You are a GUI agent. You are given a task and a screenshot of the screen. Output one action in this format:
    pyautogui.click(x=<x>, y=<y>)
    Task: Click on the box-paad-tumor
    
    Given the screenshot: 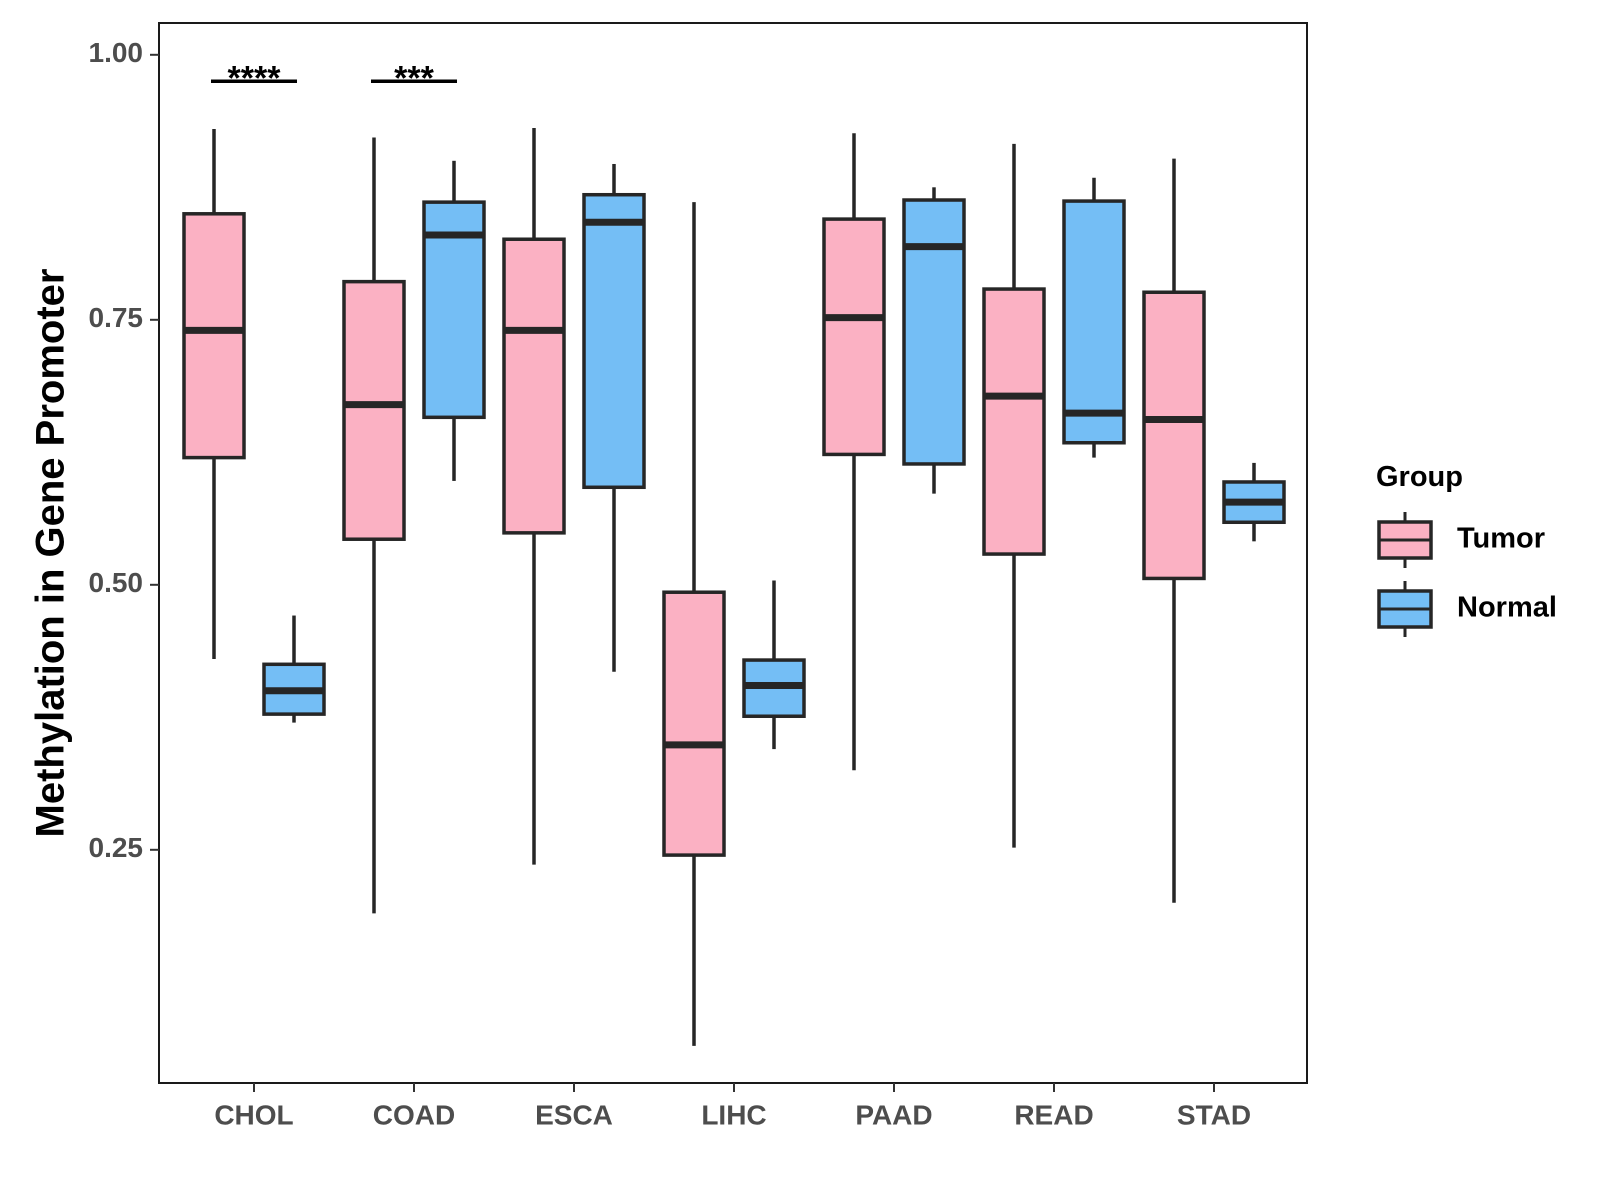 What is the action you would take?
    pyautogui.click(x=854, y=452)
    